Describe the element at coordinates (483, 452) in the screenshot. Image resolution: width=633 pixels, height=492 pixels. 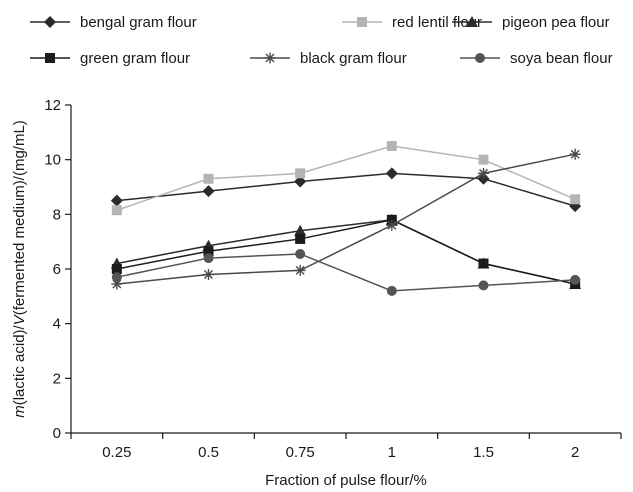
I see `x-tick-label: 1.5` at that location.